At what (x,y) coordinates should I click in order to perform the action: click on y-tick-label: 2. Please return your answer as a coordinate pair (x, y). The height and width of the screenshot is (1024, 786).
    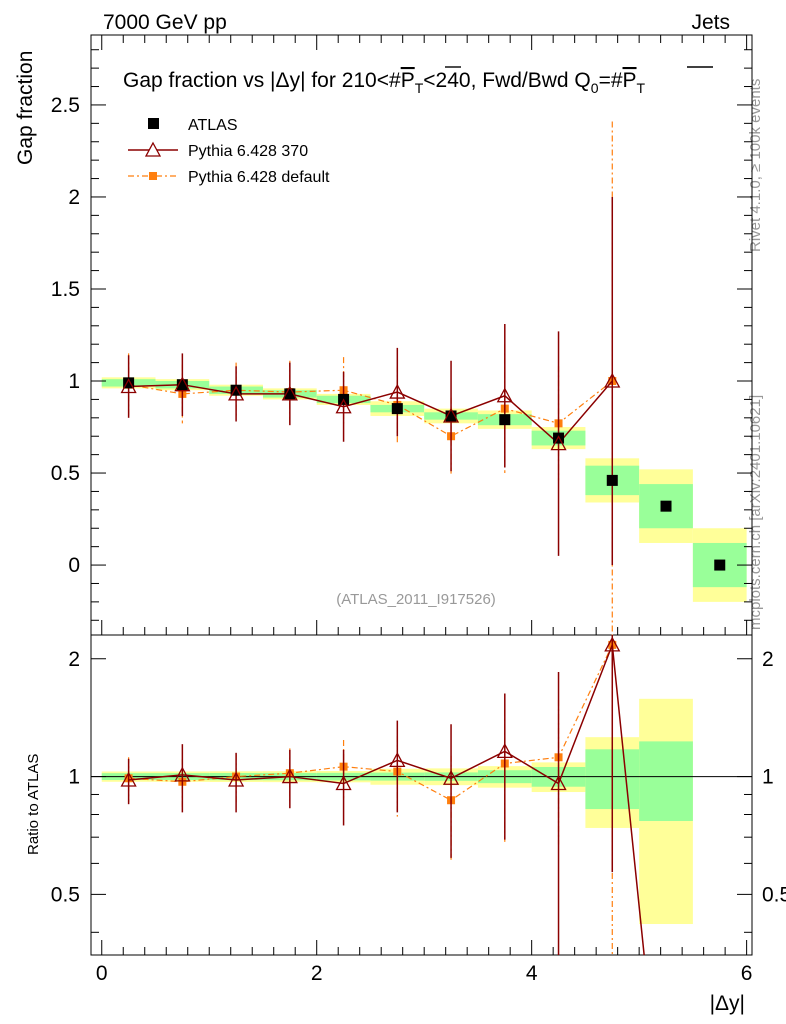
    Looking at the image, I should click on (74, 197).